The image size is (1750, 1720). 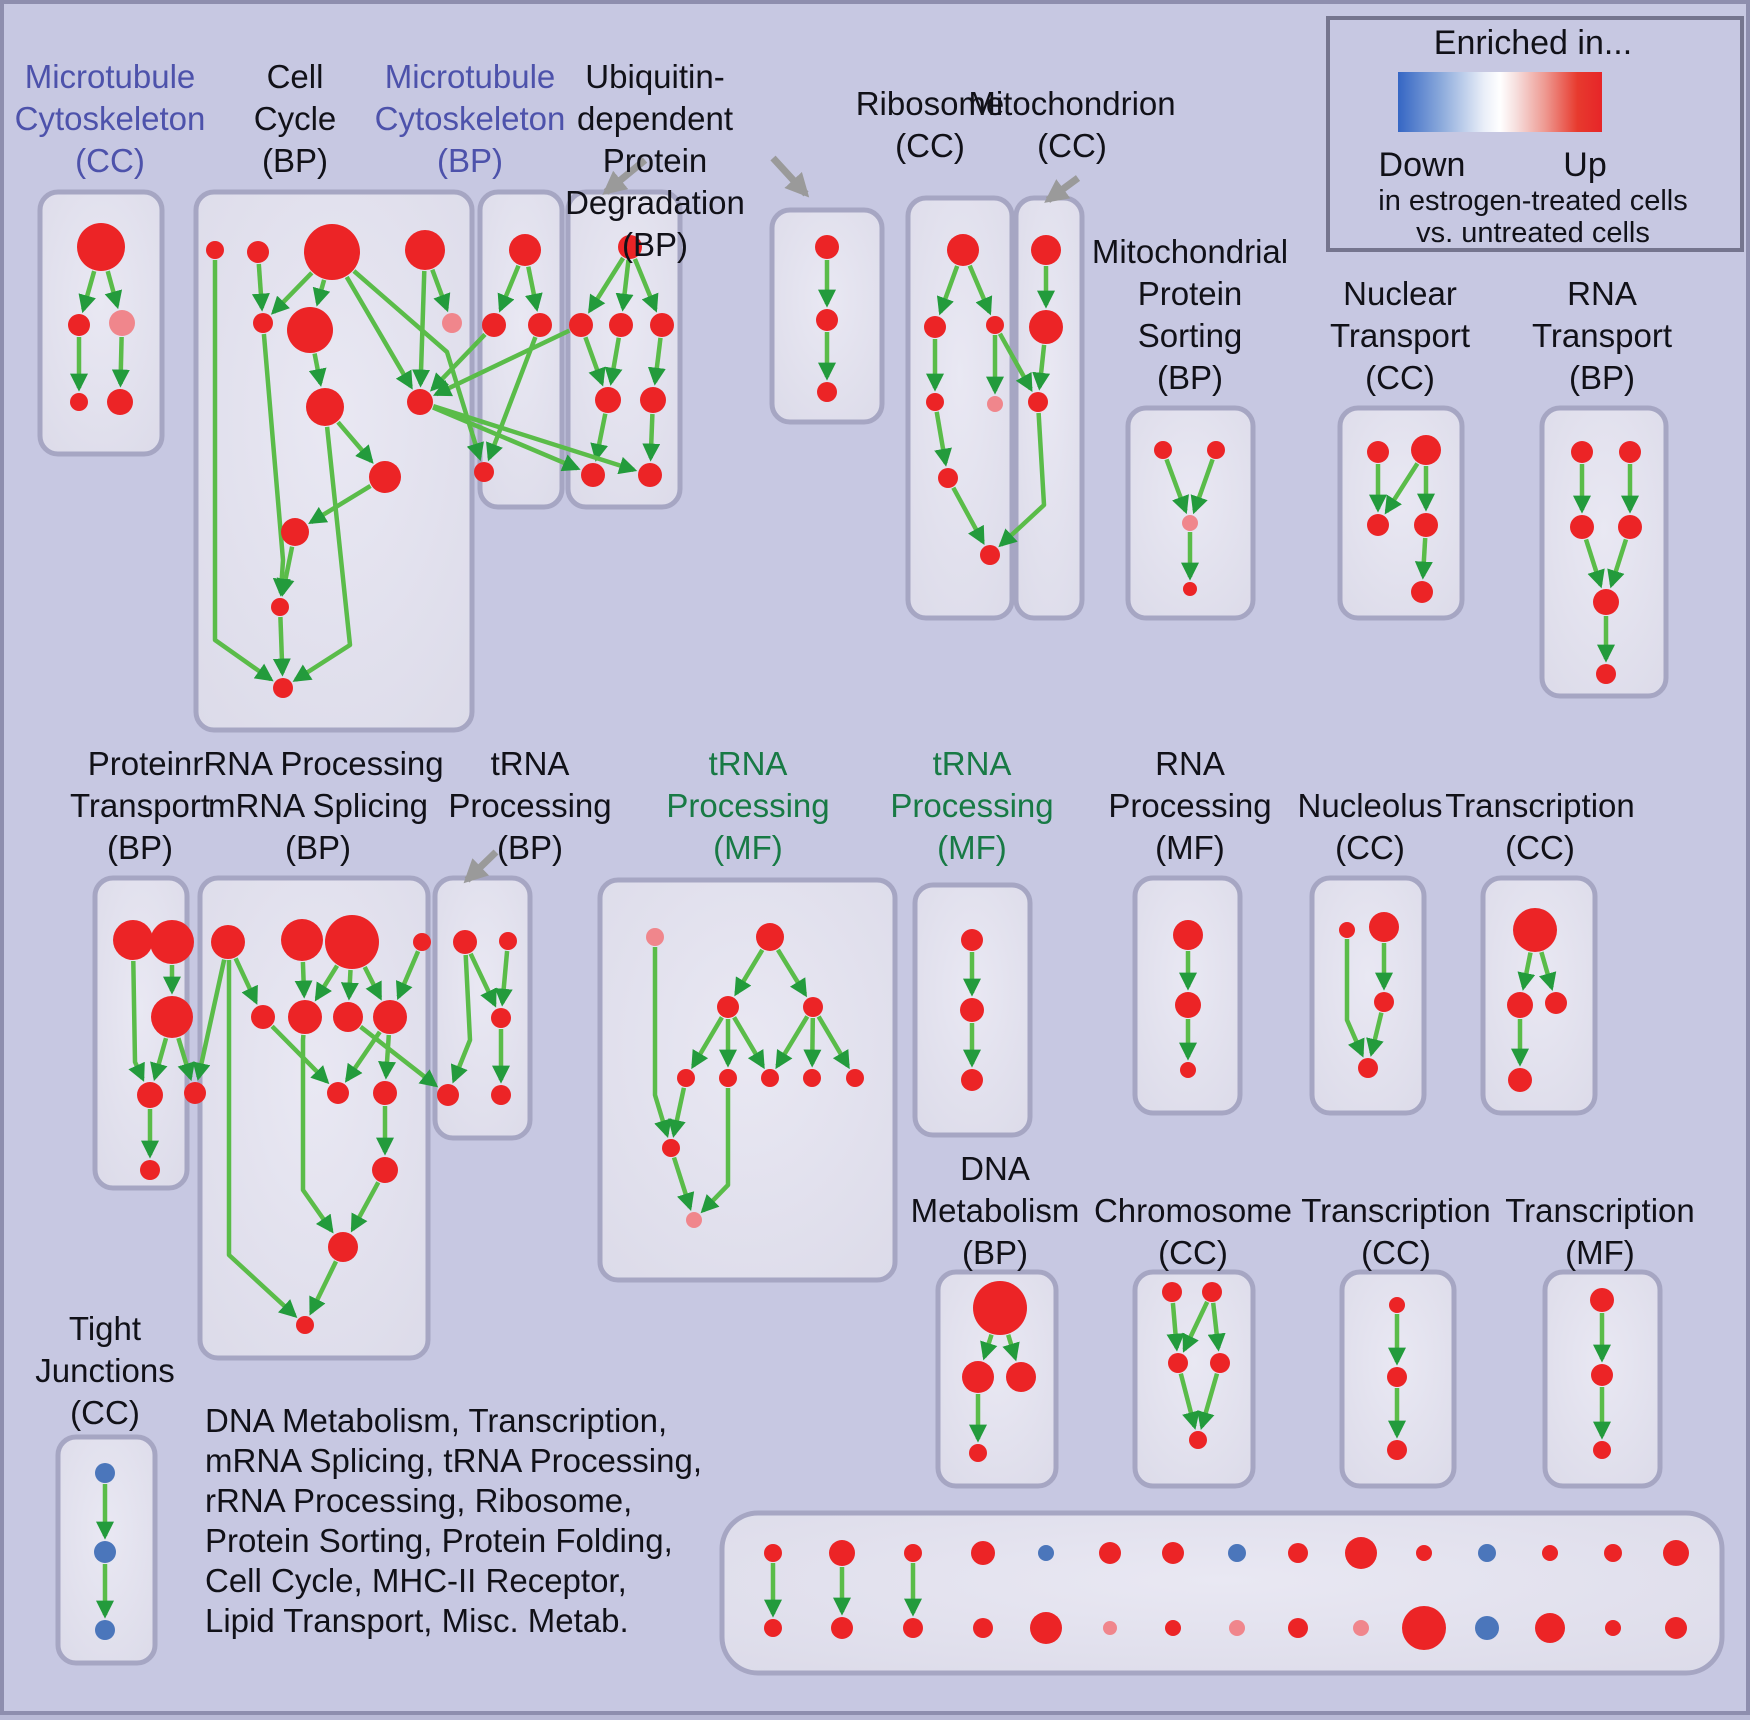 I want to click on cluster-label-mito: Mitochondrion, so click(x=1071, y=103).